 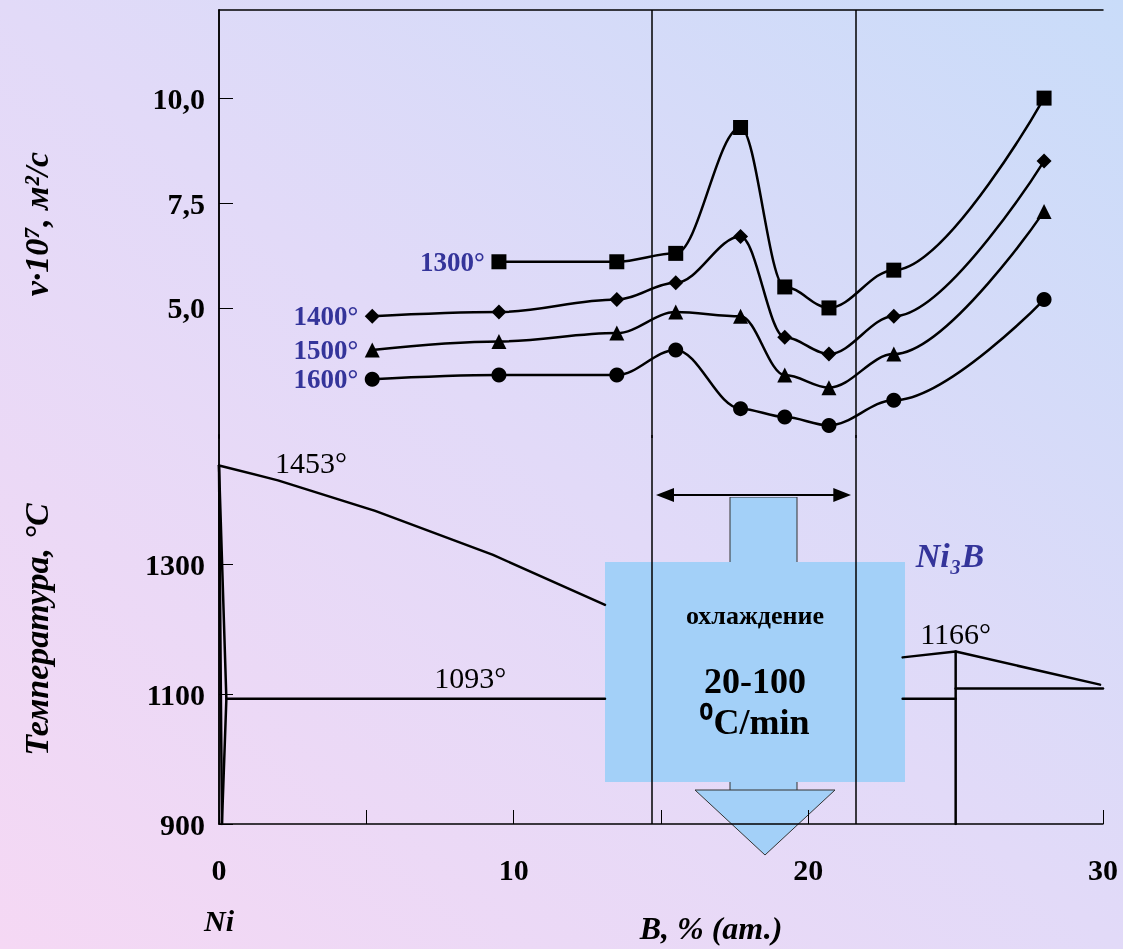 I want to click on annotation: 1453°, so click(x=311, y=462).